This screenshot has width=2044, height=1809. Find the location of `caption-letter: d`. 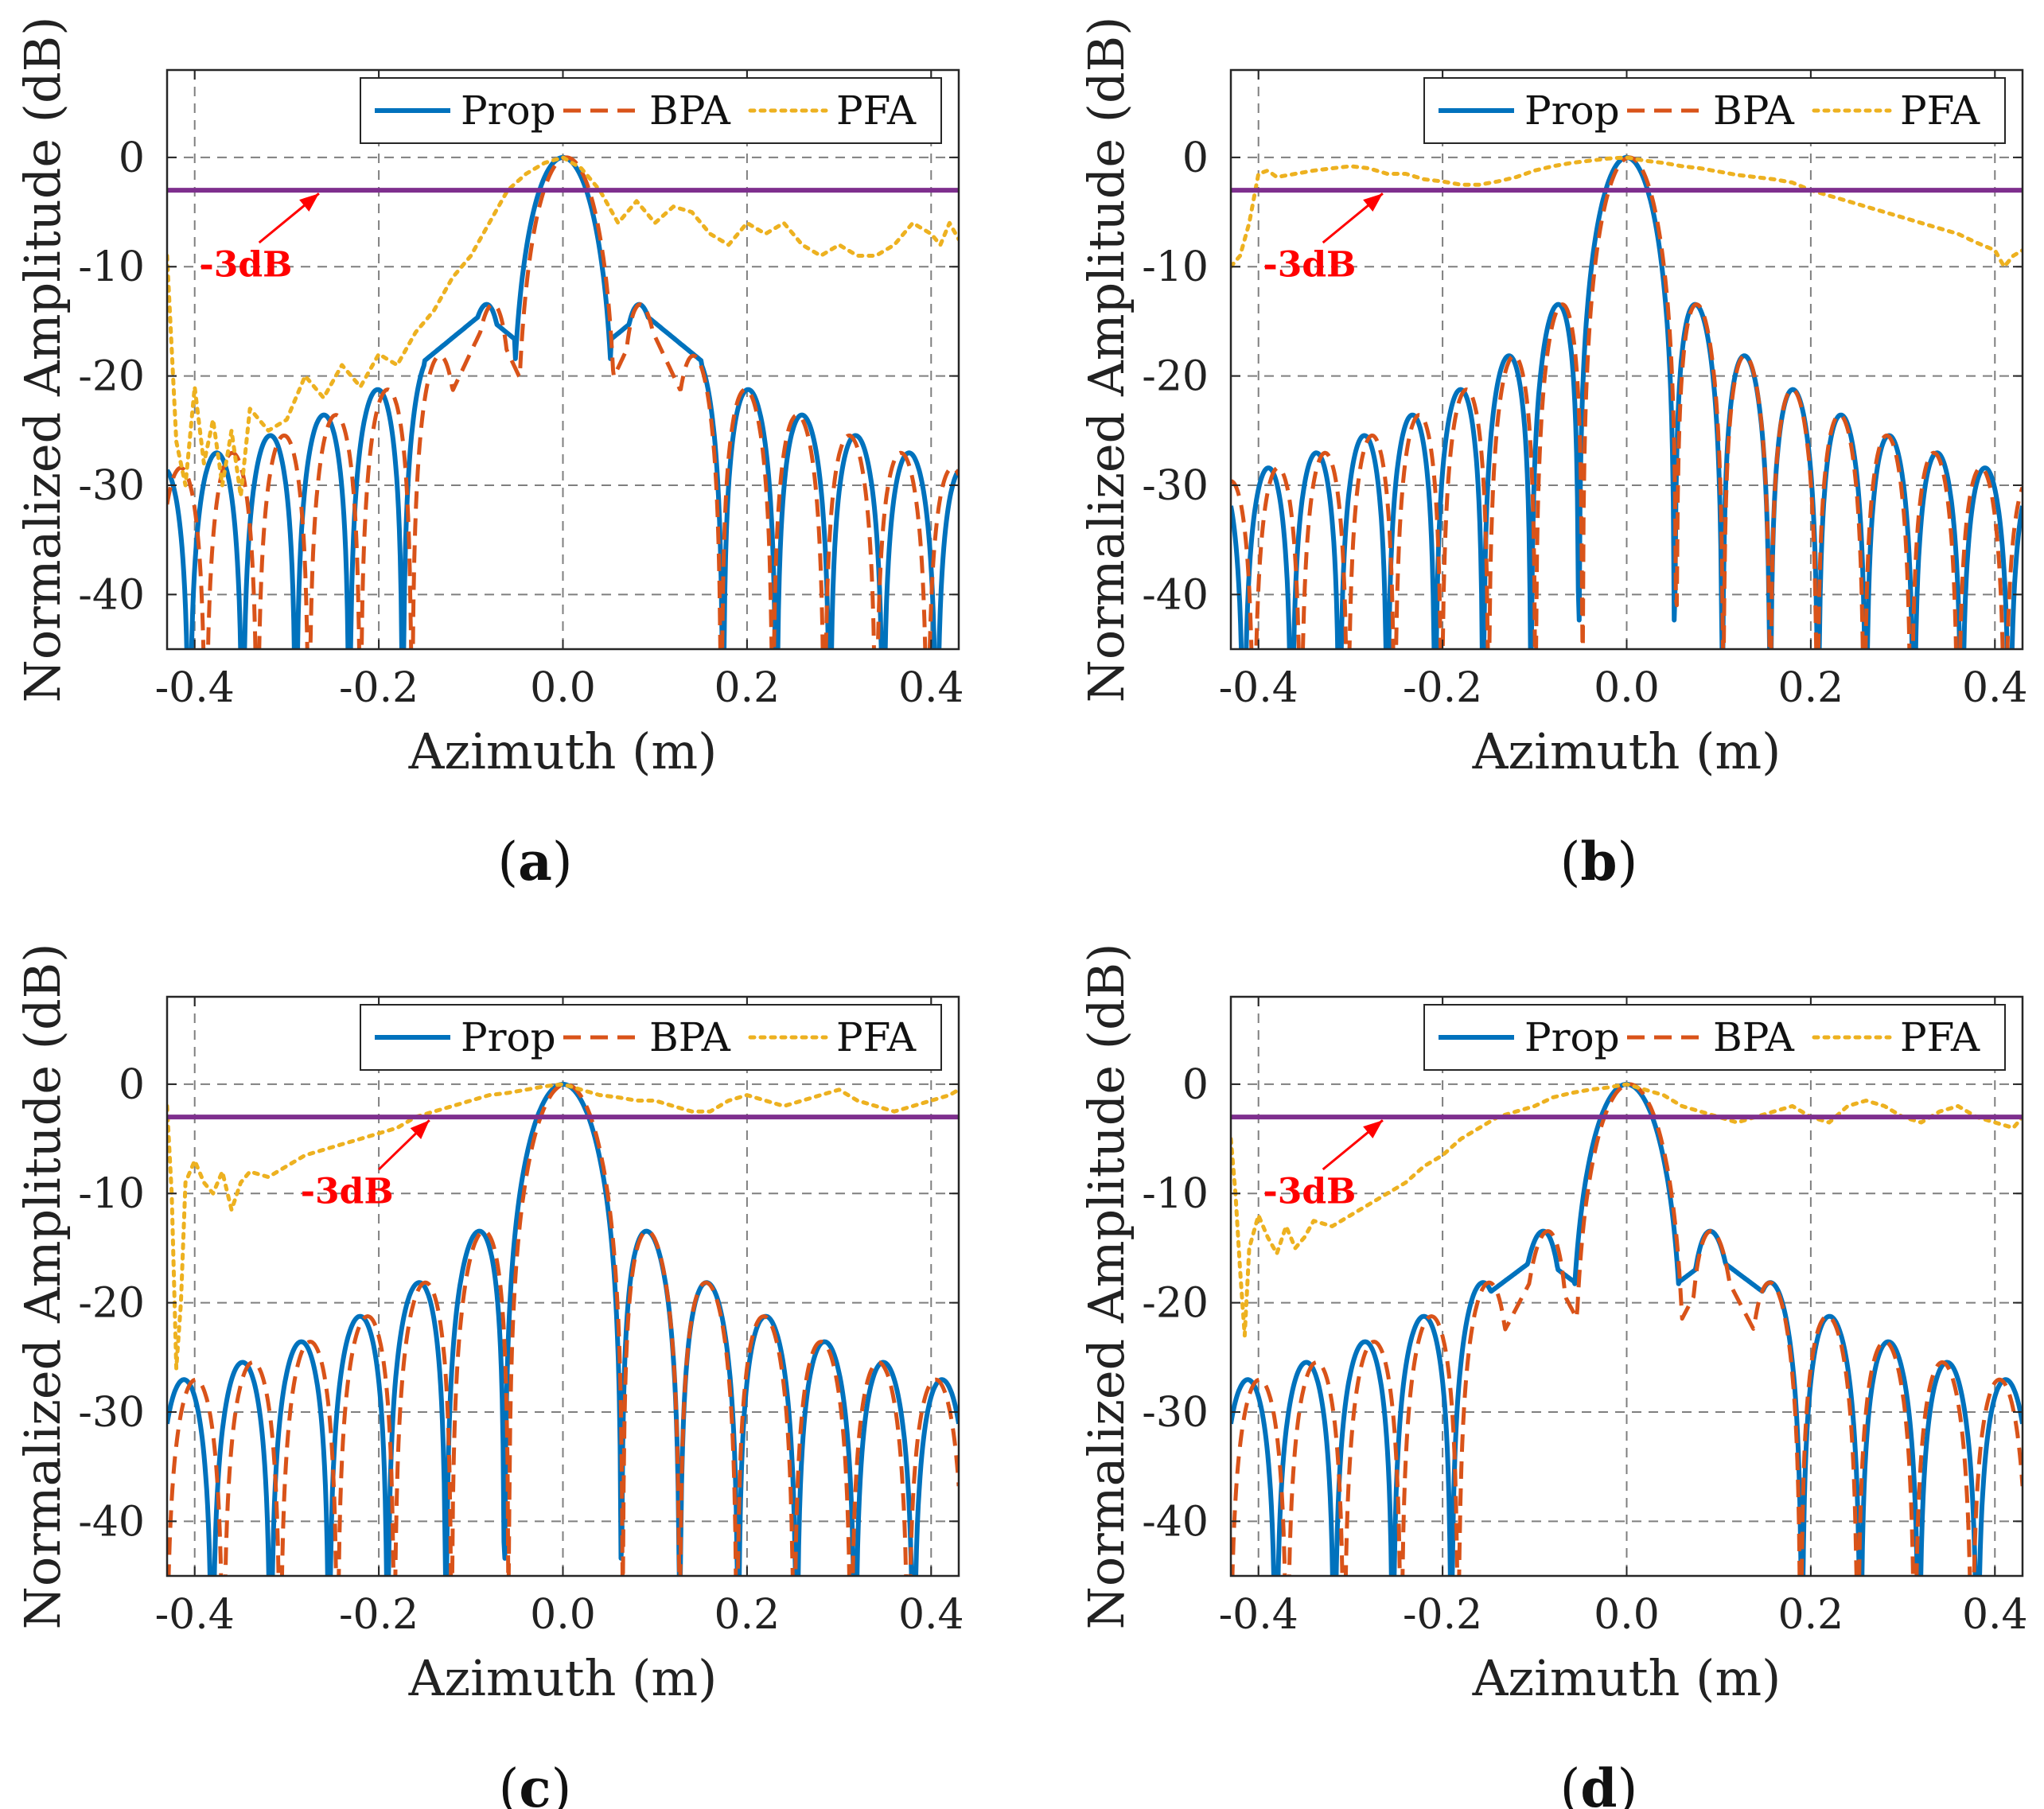

caption-letter: d is located at coordinates (1598, 1783).